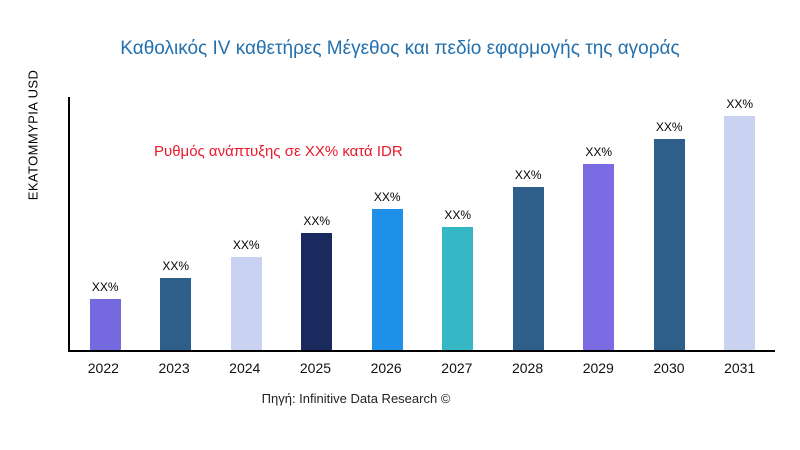  I want to click on bar-column-2022: XX%, so click(105, 223).